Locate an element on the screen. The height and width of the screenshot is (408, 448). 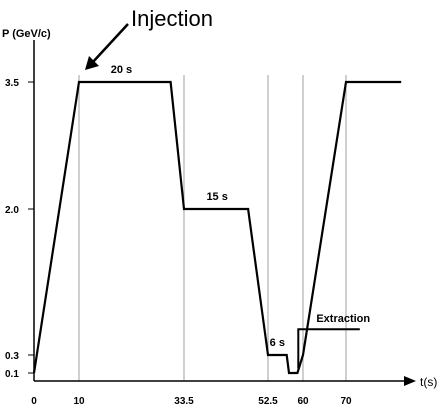
x-axis-label: t(s) is located at coordinates (428, 382).